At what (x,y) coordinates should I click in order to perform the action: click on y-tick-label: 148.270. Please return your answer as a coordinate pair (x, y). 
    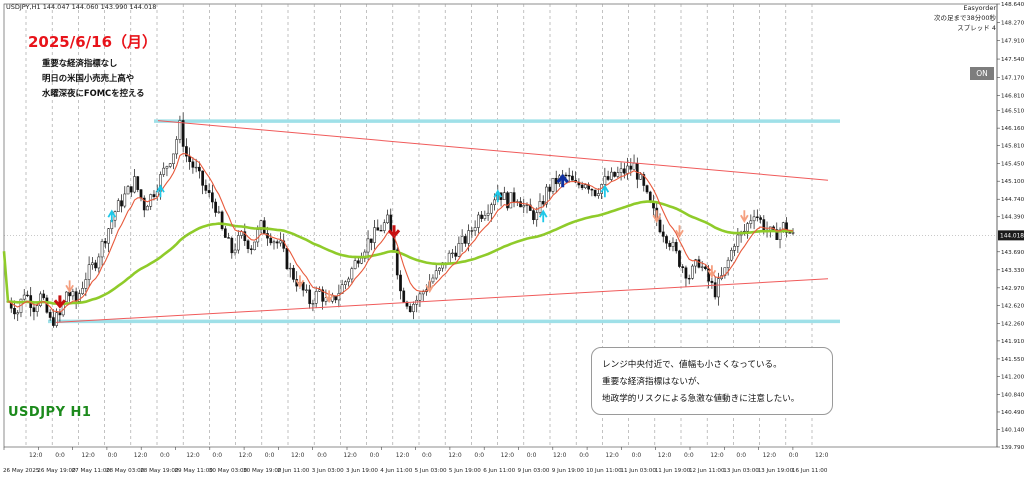
    Looking at the image, I should click on (1012, 24).